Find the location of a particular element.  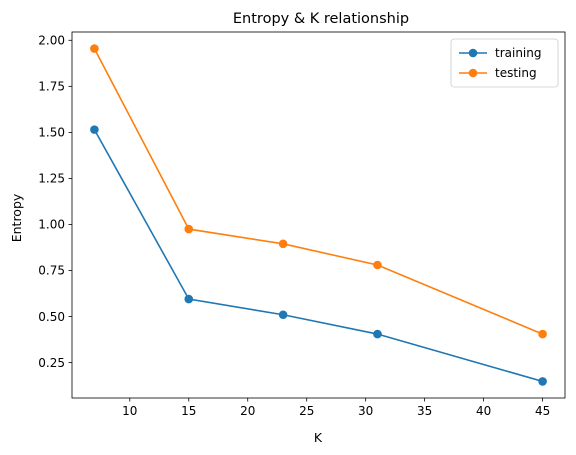

y-tick-label: 1.50 is located at coordinates (51, 133).